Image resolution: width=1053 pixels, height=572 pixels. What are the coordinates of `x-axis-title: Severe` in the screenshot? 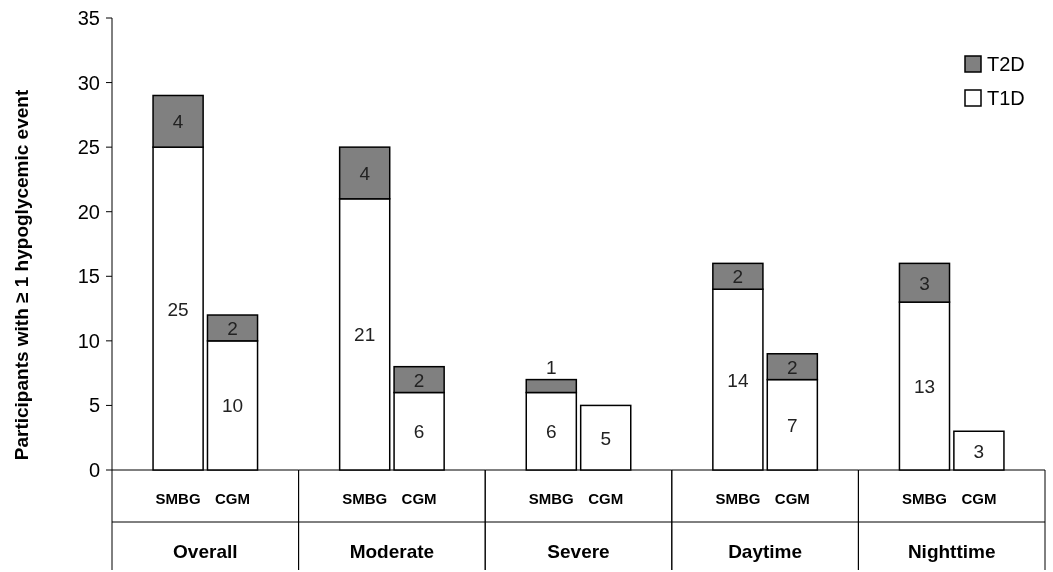 It's located at (578, 551).